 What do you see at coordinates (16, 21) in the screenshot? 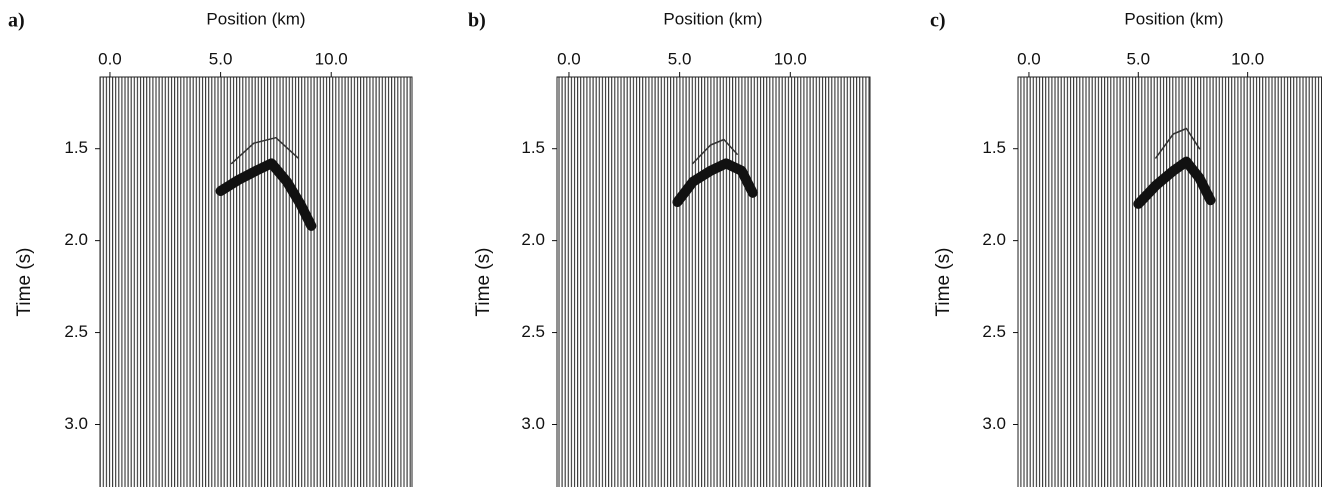
I see `panel-label: a)` at bounding box center [16, 21].